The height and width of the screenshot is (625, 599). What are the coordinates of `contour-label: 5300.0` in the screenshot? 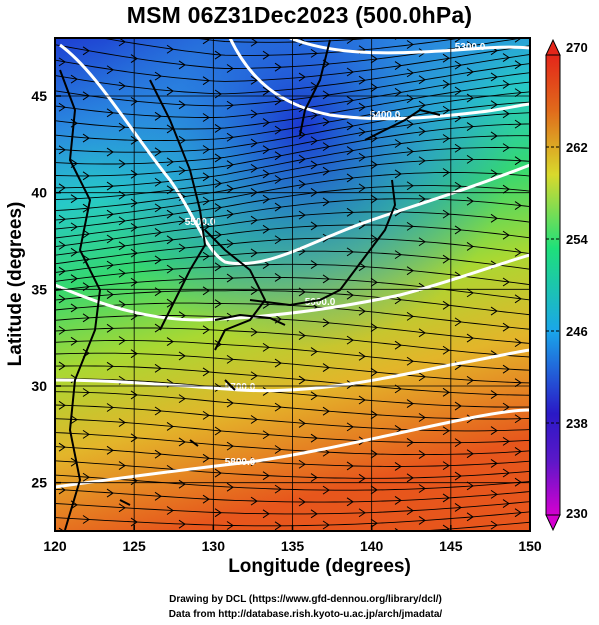 It's located at (470, 47).